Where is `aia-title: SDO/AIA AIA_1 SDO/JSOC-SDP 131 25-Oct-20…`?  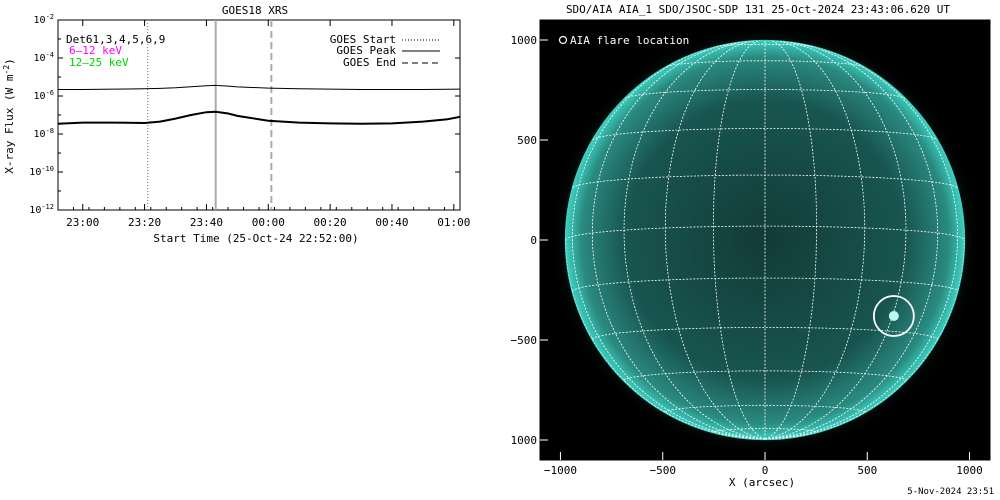
aia-title: SDO/AIA AIA_1 SDO/JSOC-SDP 131 25-Oct-20… is located at coordinates (758, 9).